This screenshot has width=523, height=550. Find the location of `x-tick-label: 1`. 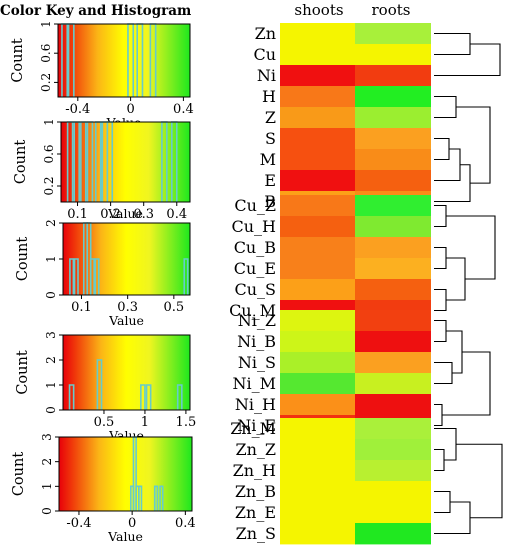

x-tick-label: 1 is located at coordinates (145, 422).